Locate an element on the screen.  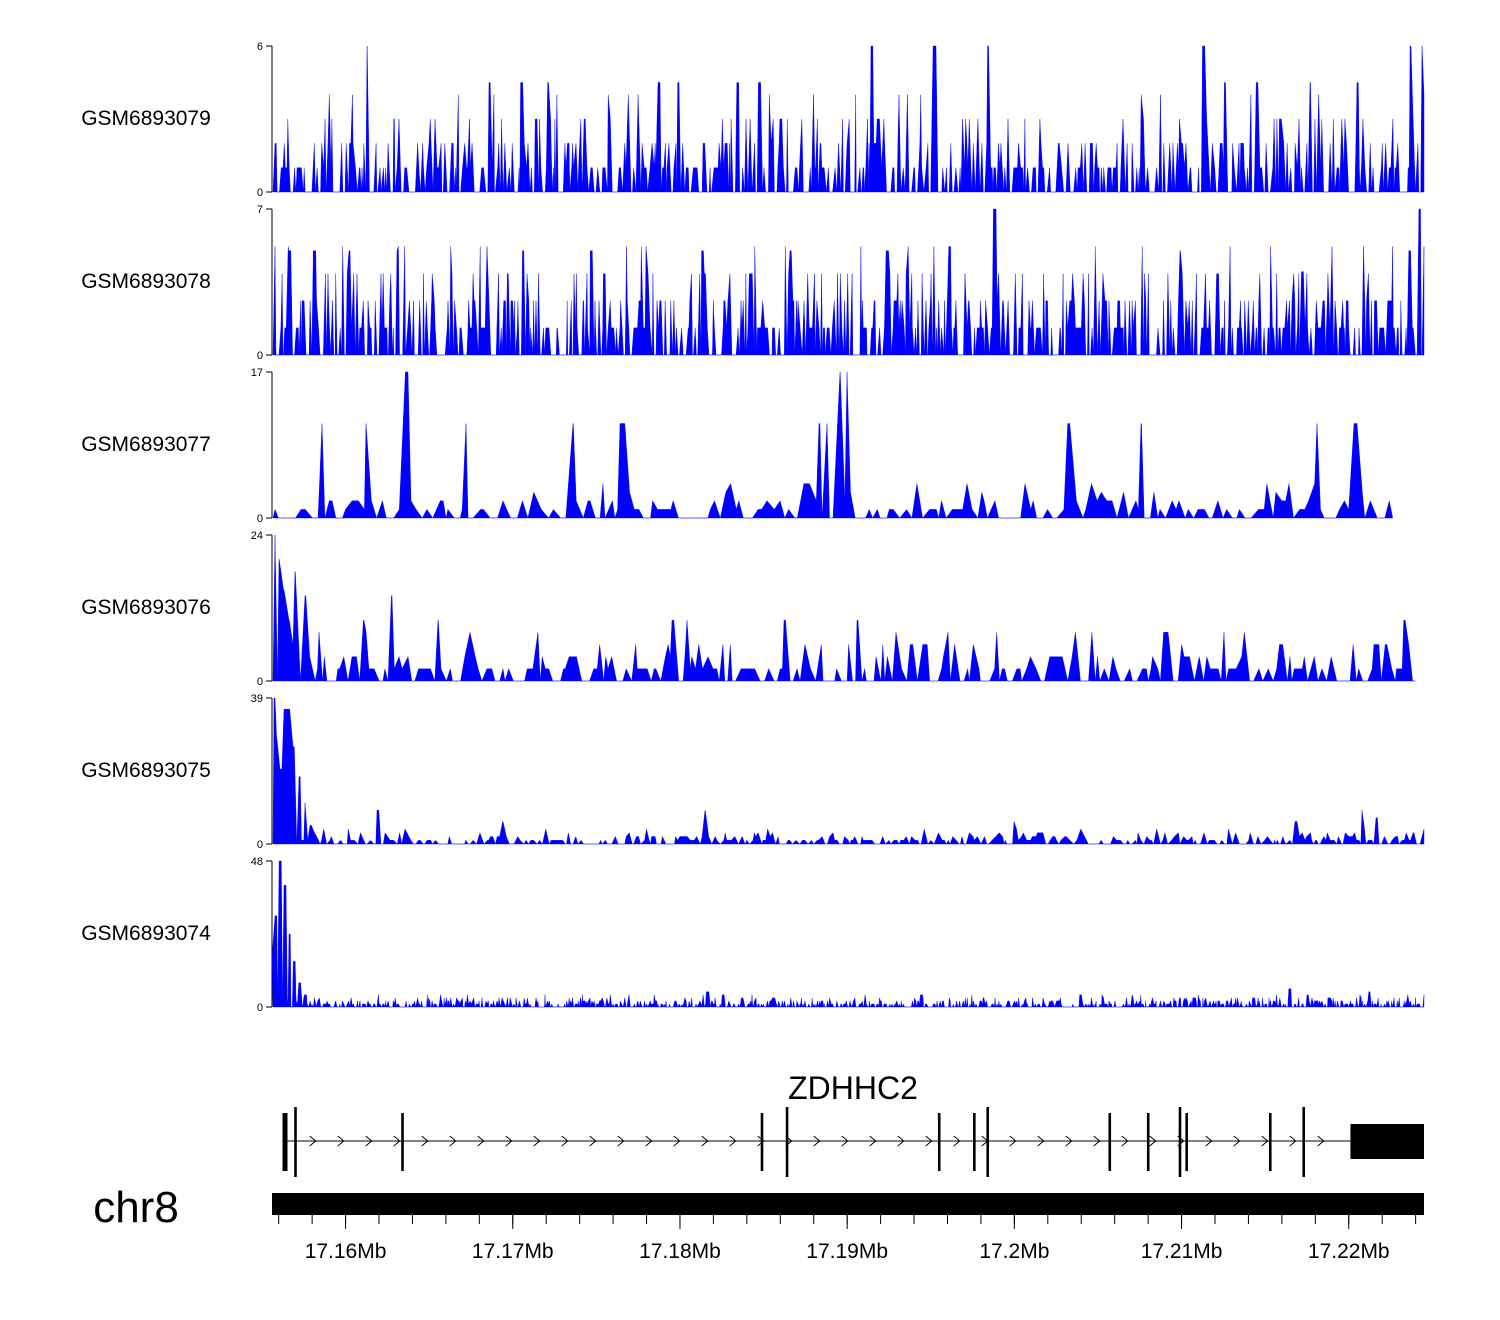
track-label: GSM6893079 is located at coordinates (146, 118).